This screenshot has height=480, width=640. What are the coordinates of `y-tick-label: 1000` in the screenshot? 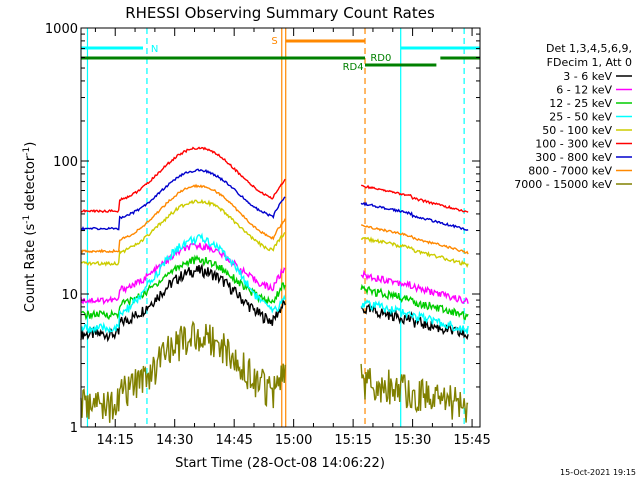 It's located at (61, 29).